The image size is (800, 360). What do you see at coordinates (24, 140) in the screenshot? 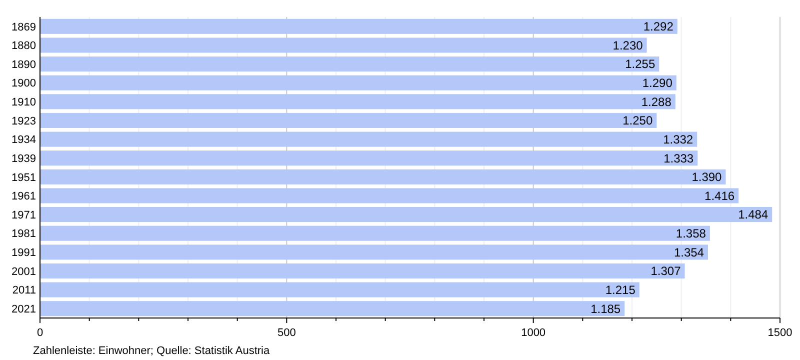
I see `y-tick-label: 1934` at bounding box center [24, 140].